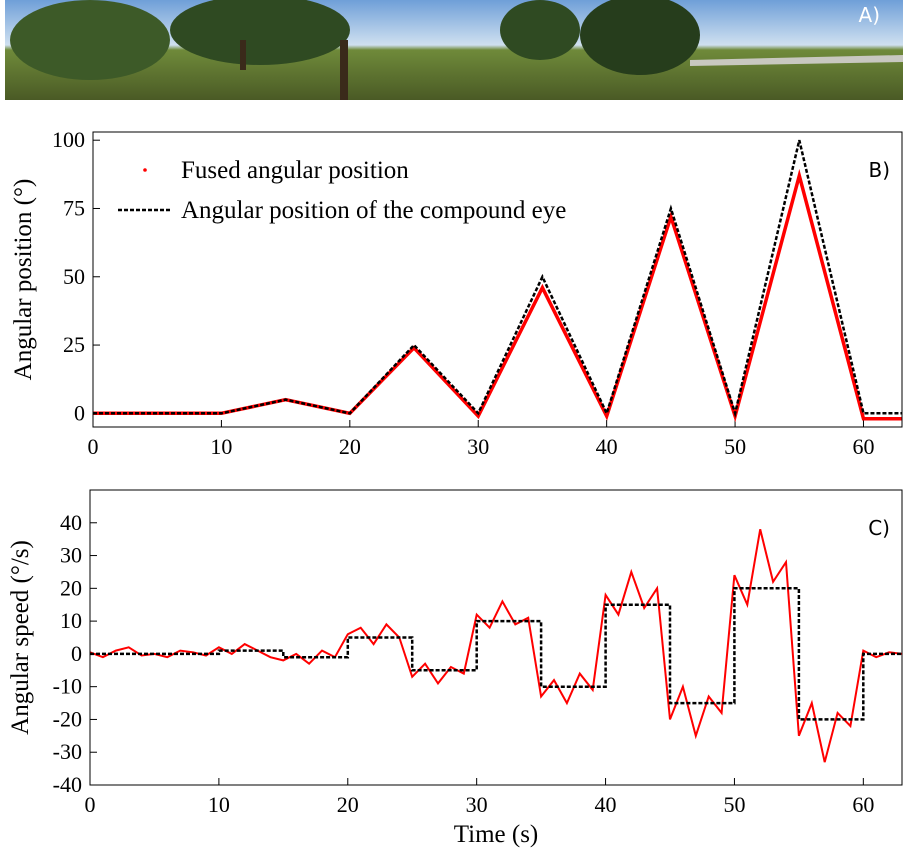 The image size is (903, 855). I want to click on legend-label: Angular position of the compound eye, so click(373, 210).